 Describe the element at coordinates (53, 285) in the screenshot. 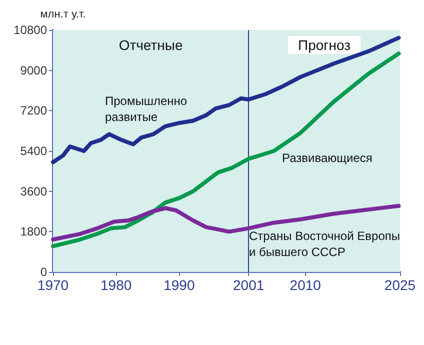

I see `x-tick-label: 1970` at that location.